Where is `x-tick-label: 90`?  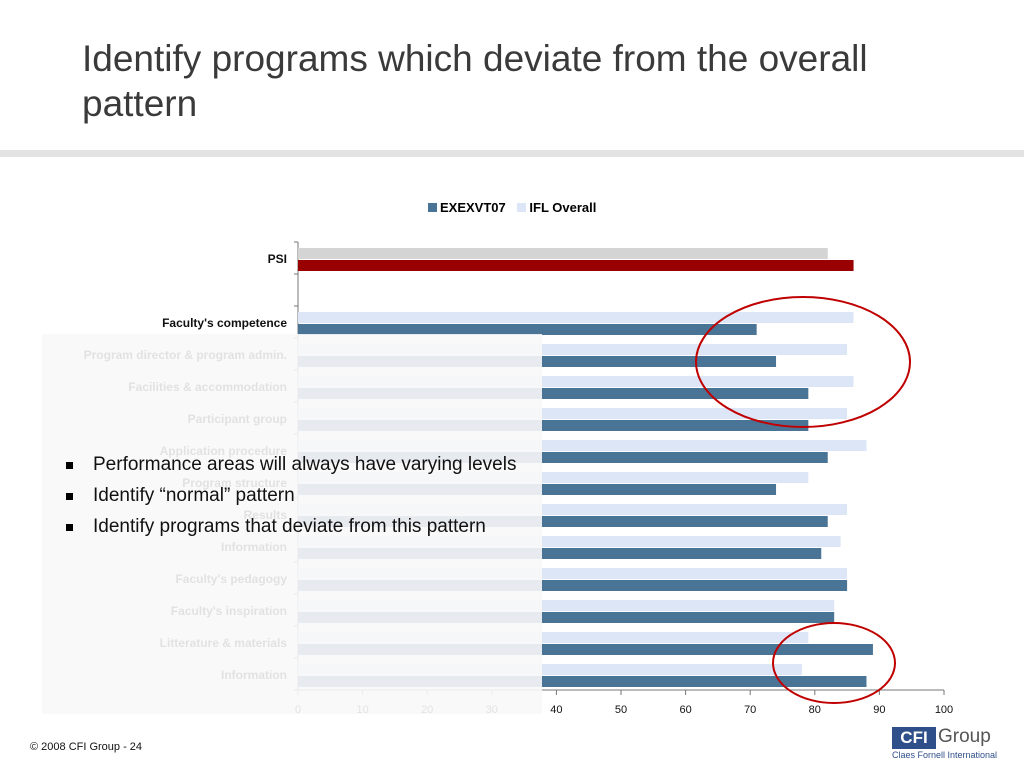 x-tick-label: 90 is located at coordinates (879, 710).